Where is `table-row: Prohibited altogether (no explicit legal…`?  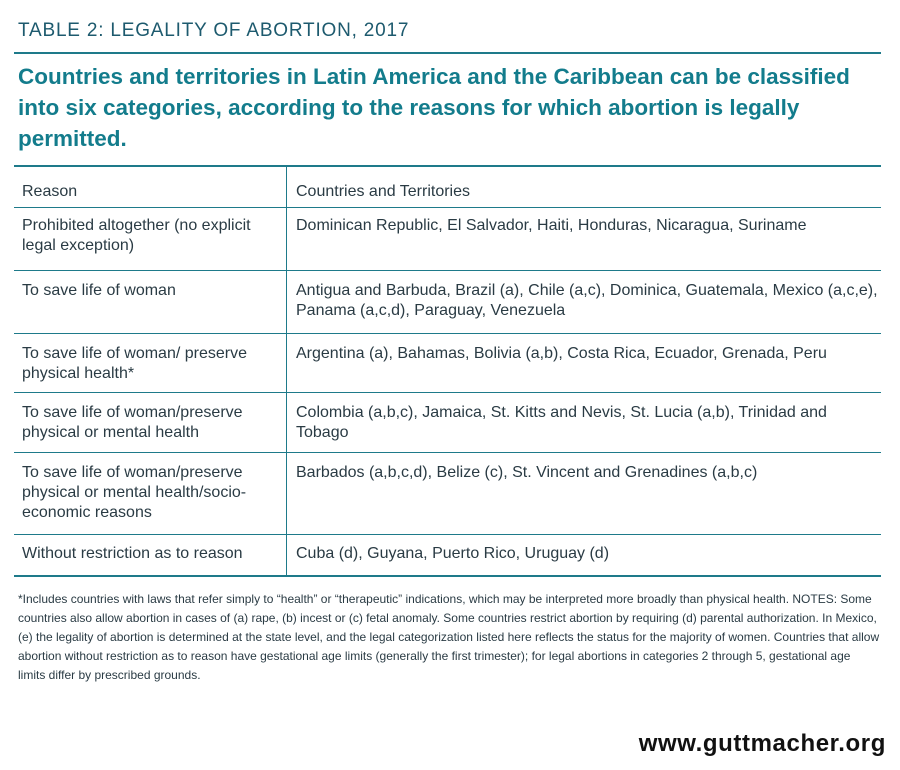 table-row: Prohibited altogether (no explicit legal… is located at coordinates (447, 239).